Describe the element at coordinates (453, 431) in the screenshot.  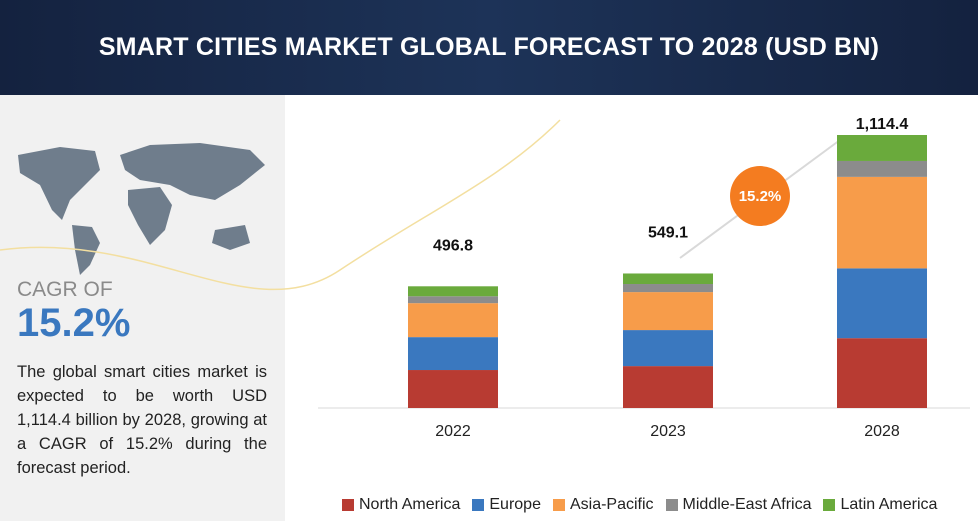
I see `x-tick-label: 2022` at that location.